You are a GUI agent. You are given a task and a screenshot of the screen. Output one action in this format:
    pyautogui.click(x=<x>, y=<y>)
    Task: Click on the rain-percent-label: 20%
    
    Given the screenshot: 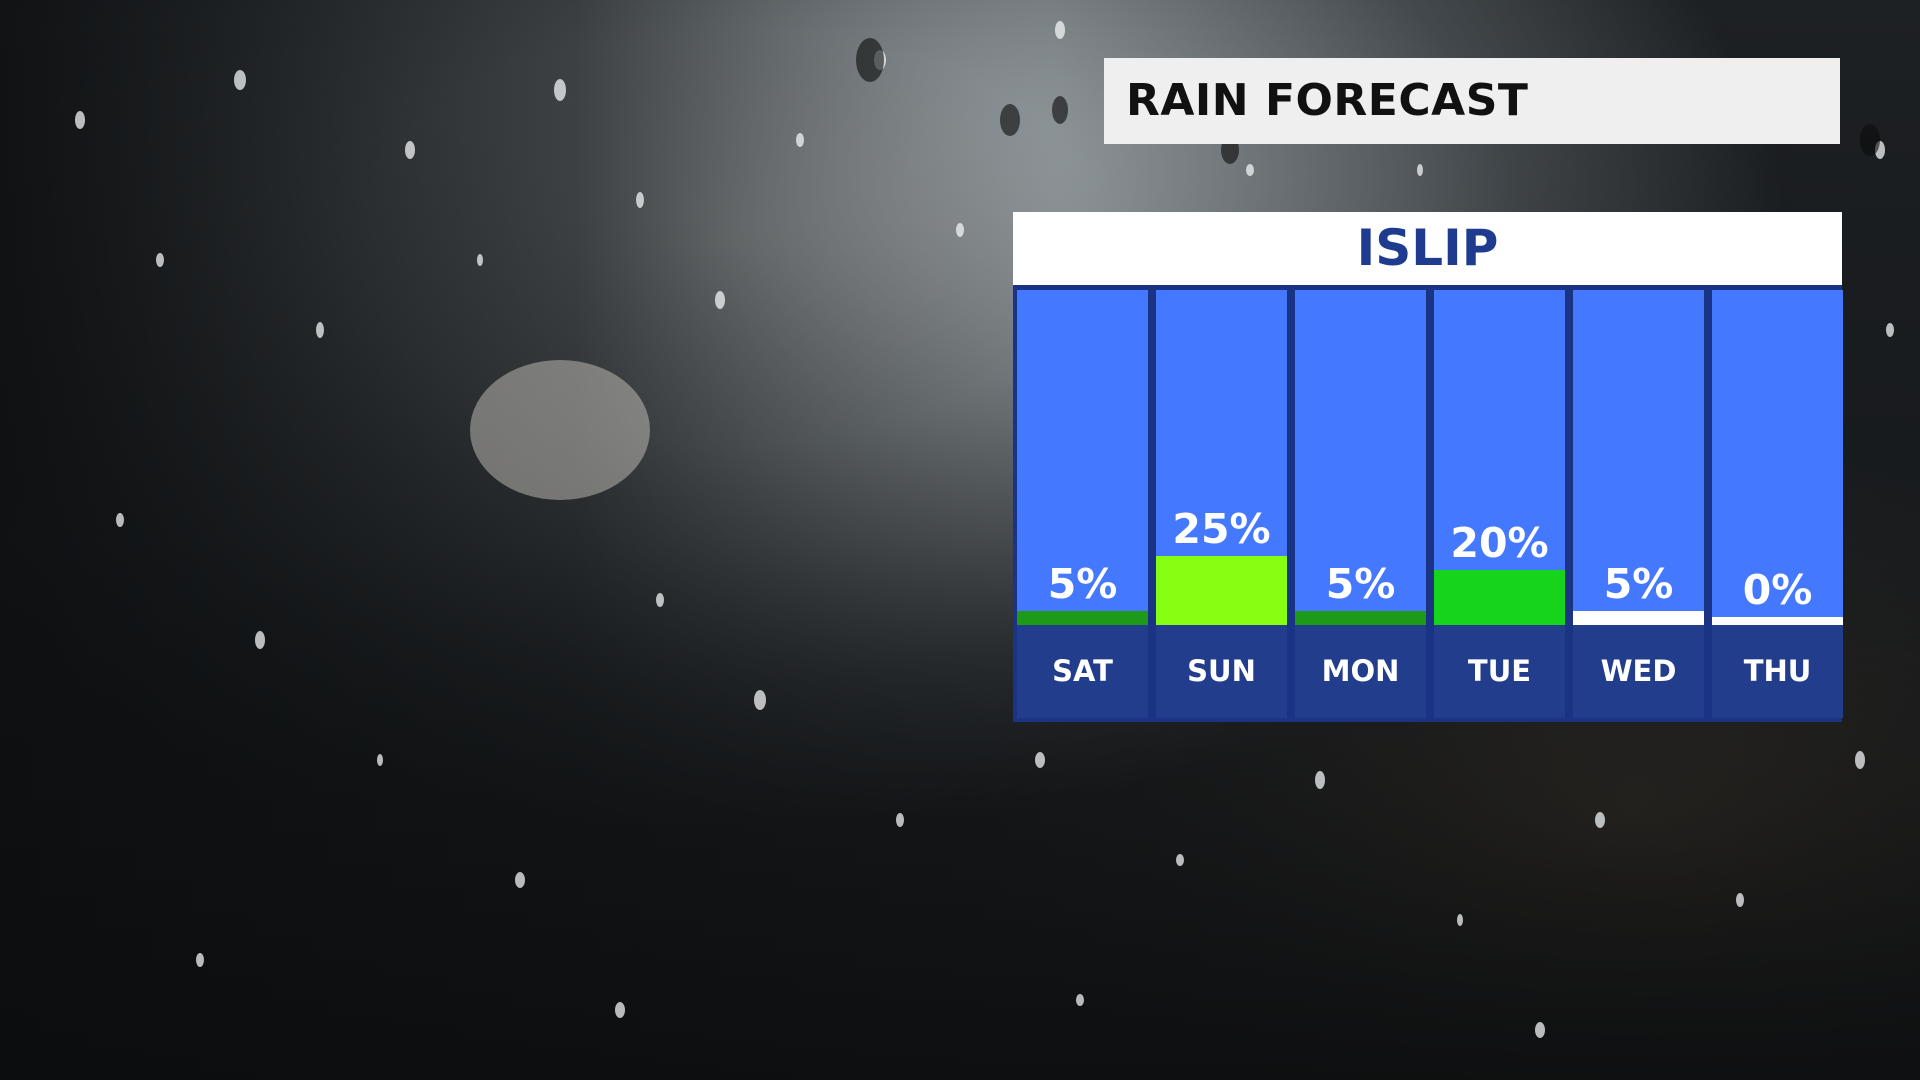 What is the action you would take?
    pyautogui.click(x=1499, y=543)
    